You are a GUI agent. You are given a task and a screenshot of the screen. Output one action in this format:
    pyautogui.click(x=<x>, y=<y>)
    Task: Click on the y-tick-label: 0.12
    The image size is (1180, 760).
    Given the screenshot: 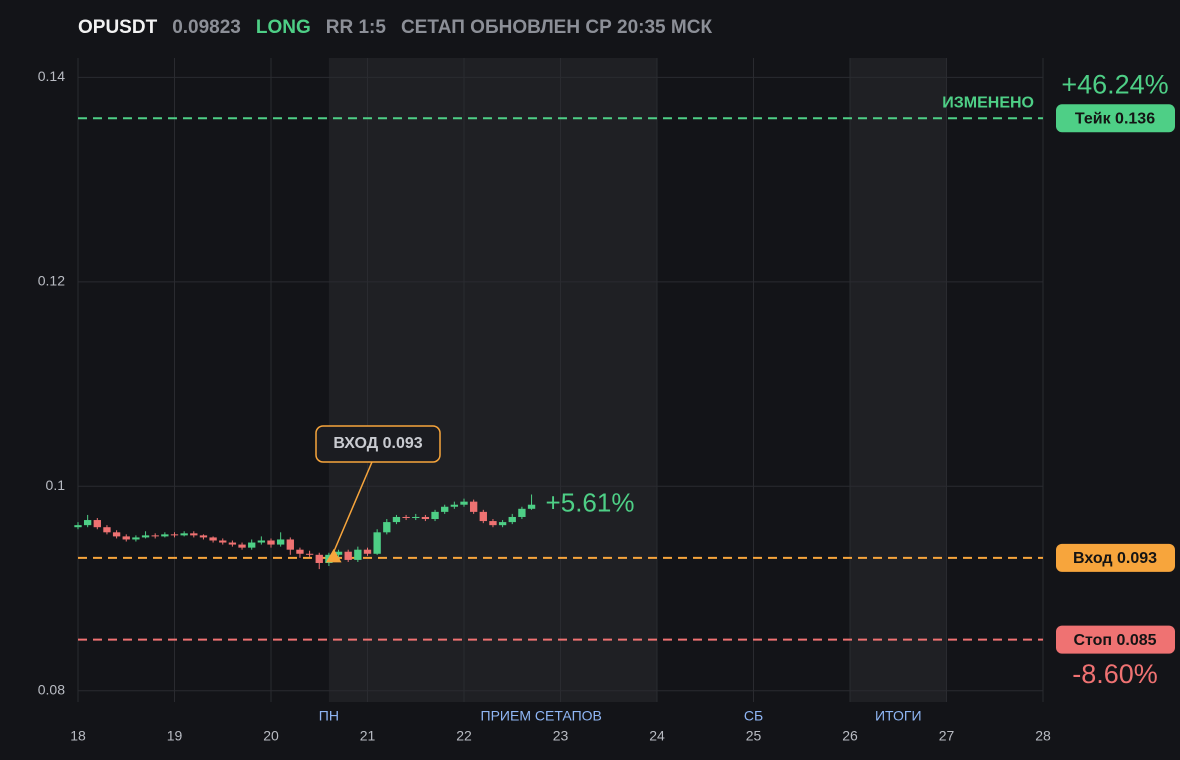 What is the action you would take?
    pyautogui.click(x=51, y=281)
    